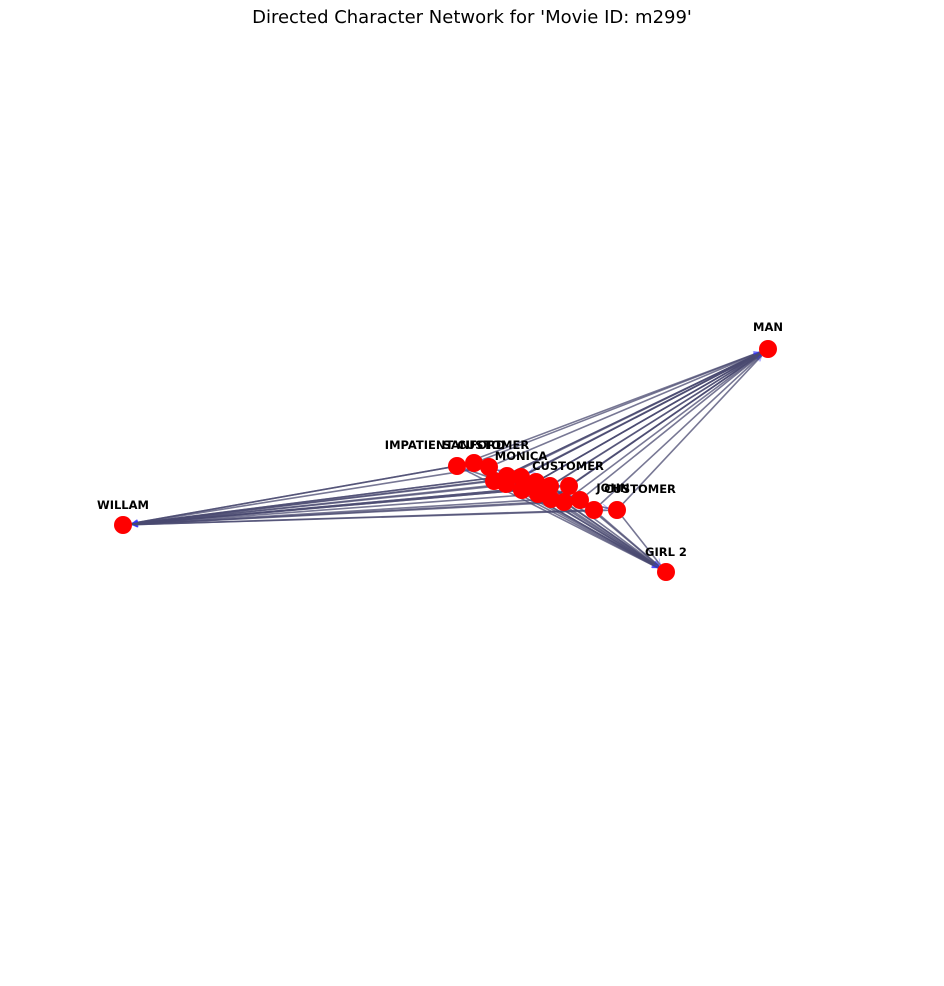 The height and width of the screenshot is (986, 944). I want to click on node-label-john: JOHN, so click(612, 488).